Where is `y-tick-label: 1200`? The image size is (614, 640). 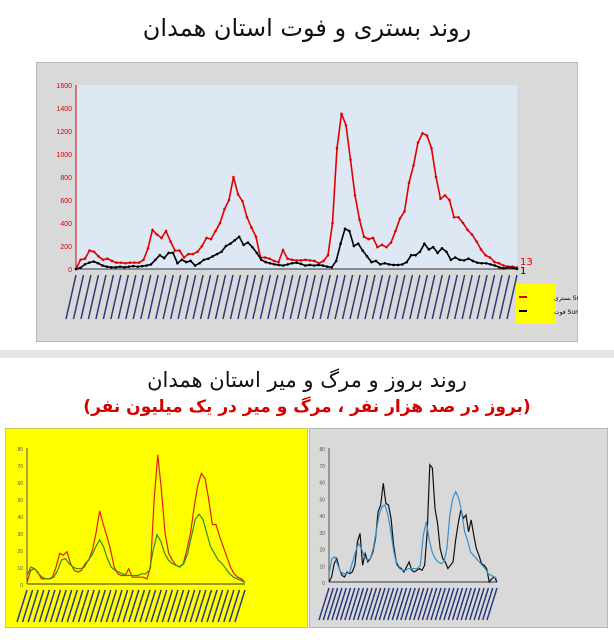
y-tick-label: 1200 is located at coordinates (64, 132).